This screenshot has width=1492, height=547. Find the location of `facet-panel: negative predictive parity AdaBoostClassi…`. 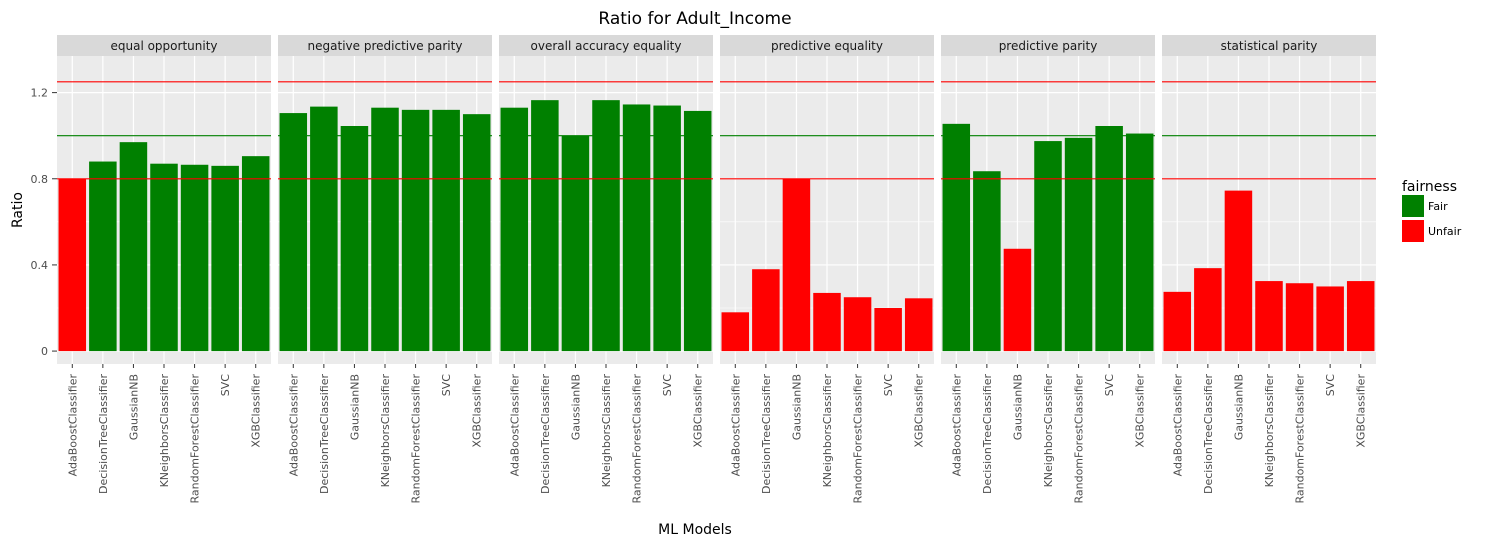

facet-panel: negative predictive parity AdaBoostClassi… is located at coordinates (385, 269).